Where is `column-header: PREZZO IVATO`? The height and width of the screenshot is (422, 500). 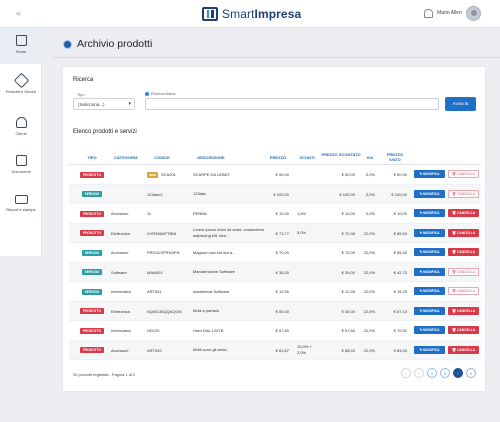 column-header: PREZZO IVATO is located at coordinates (395, 157).